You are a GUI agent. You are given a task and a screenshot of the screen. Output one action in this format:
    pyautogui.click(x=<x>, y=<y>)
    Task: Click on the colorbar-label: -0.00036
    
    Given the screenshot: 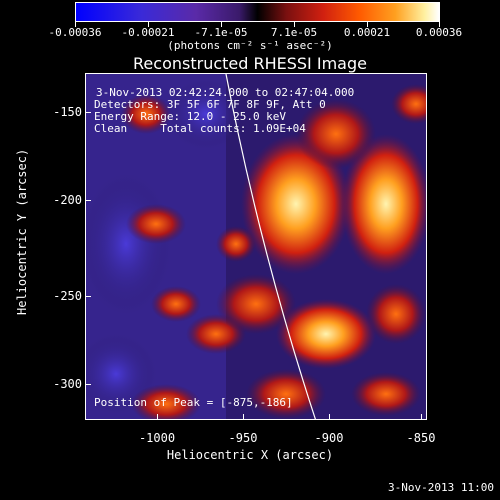 What is the action you would take?
    pyautogui.click(x=75, y=32)
    